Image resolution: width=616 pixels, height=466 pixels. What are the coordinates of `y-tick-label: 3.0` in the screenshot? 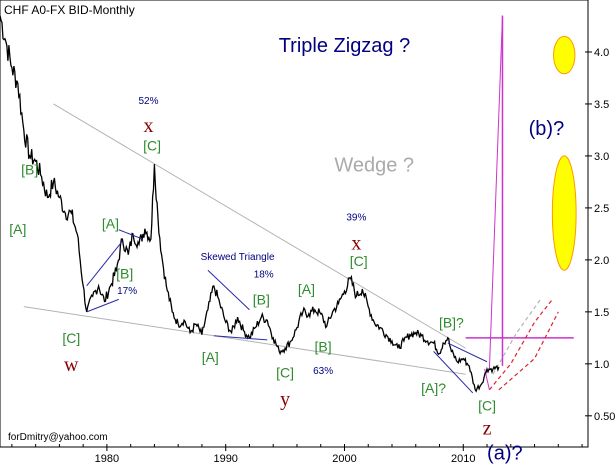 It's located at (601, 157).